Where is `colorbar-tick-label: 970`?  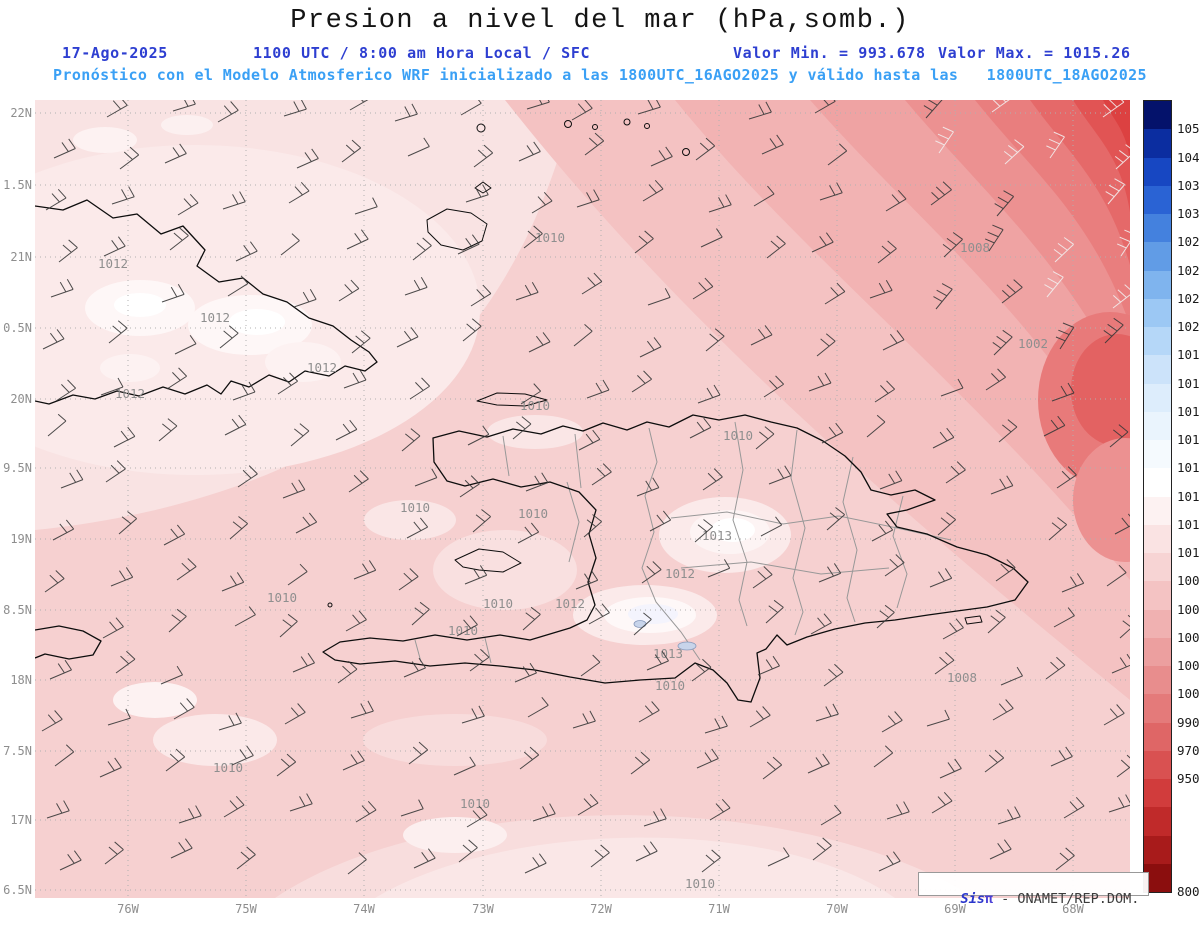 colorbar-tick-label: 970 is located at coordinates (1188, 750).